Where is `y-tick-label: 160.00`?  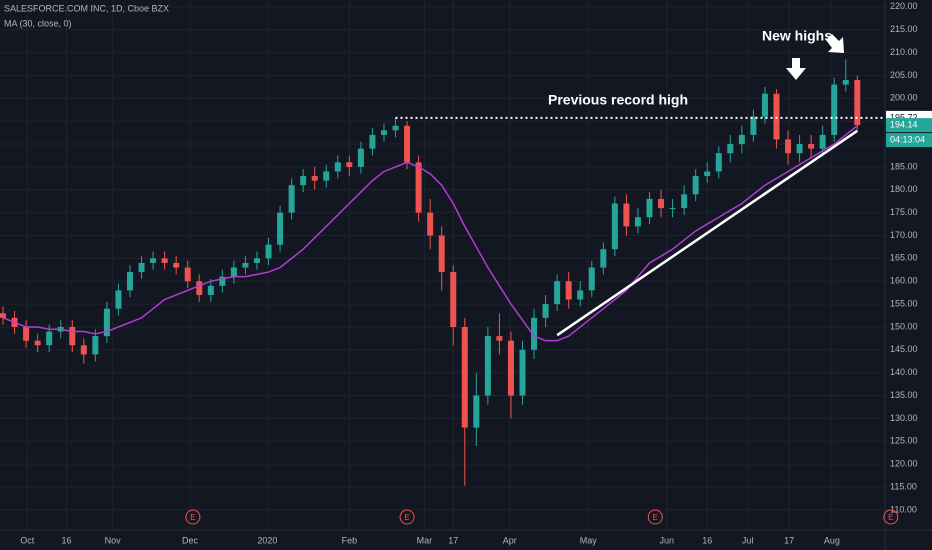 y-tick-label: 160.00 is located at coordinates (904, 281).